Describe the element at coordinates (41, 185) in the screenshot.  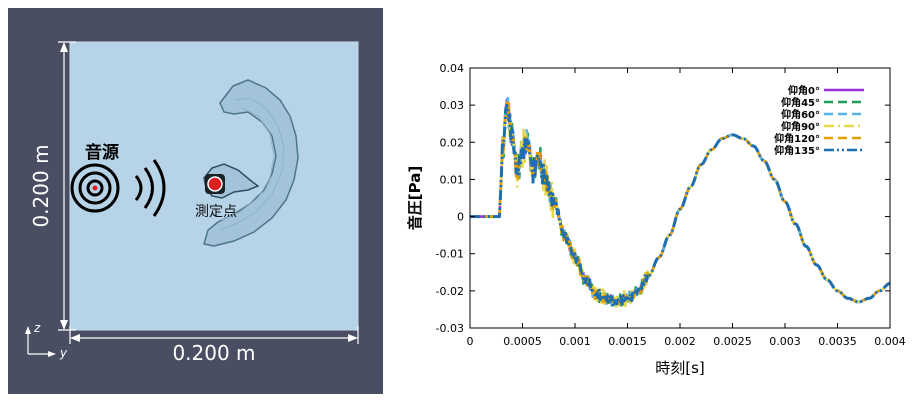
I see `height-label: 0.200 m` at that location.